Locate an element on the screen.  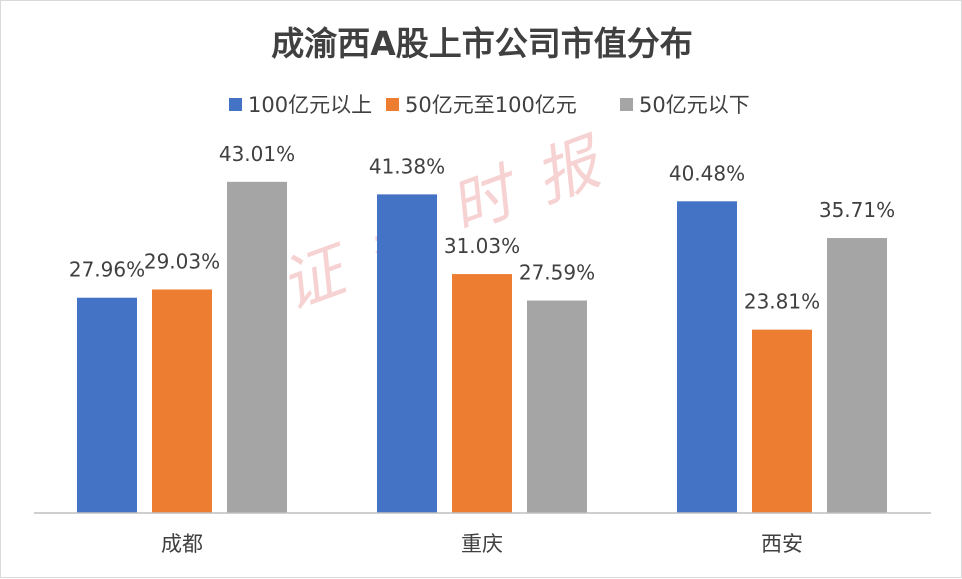
category-label-3: 西安 is located at coordinates (782, 544).